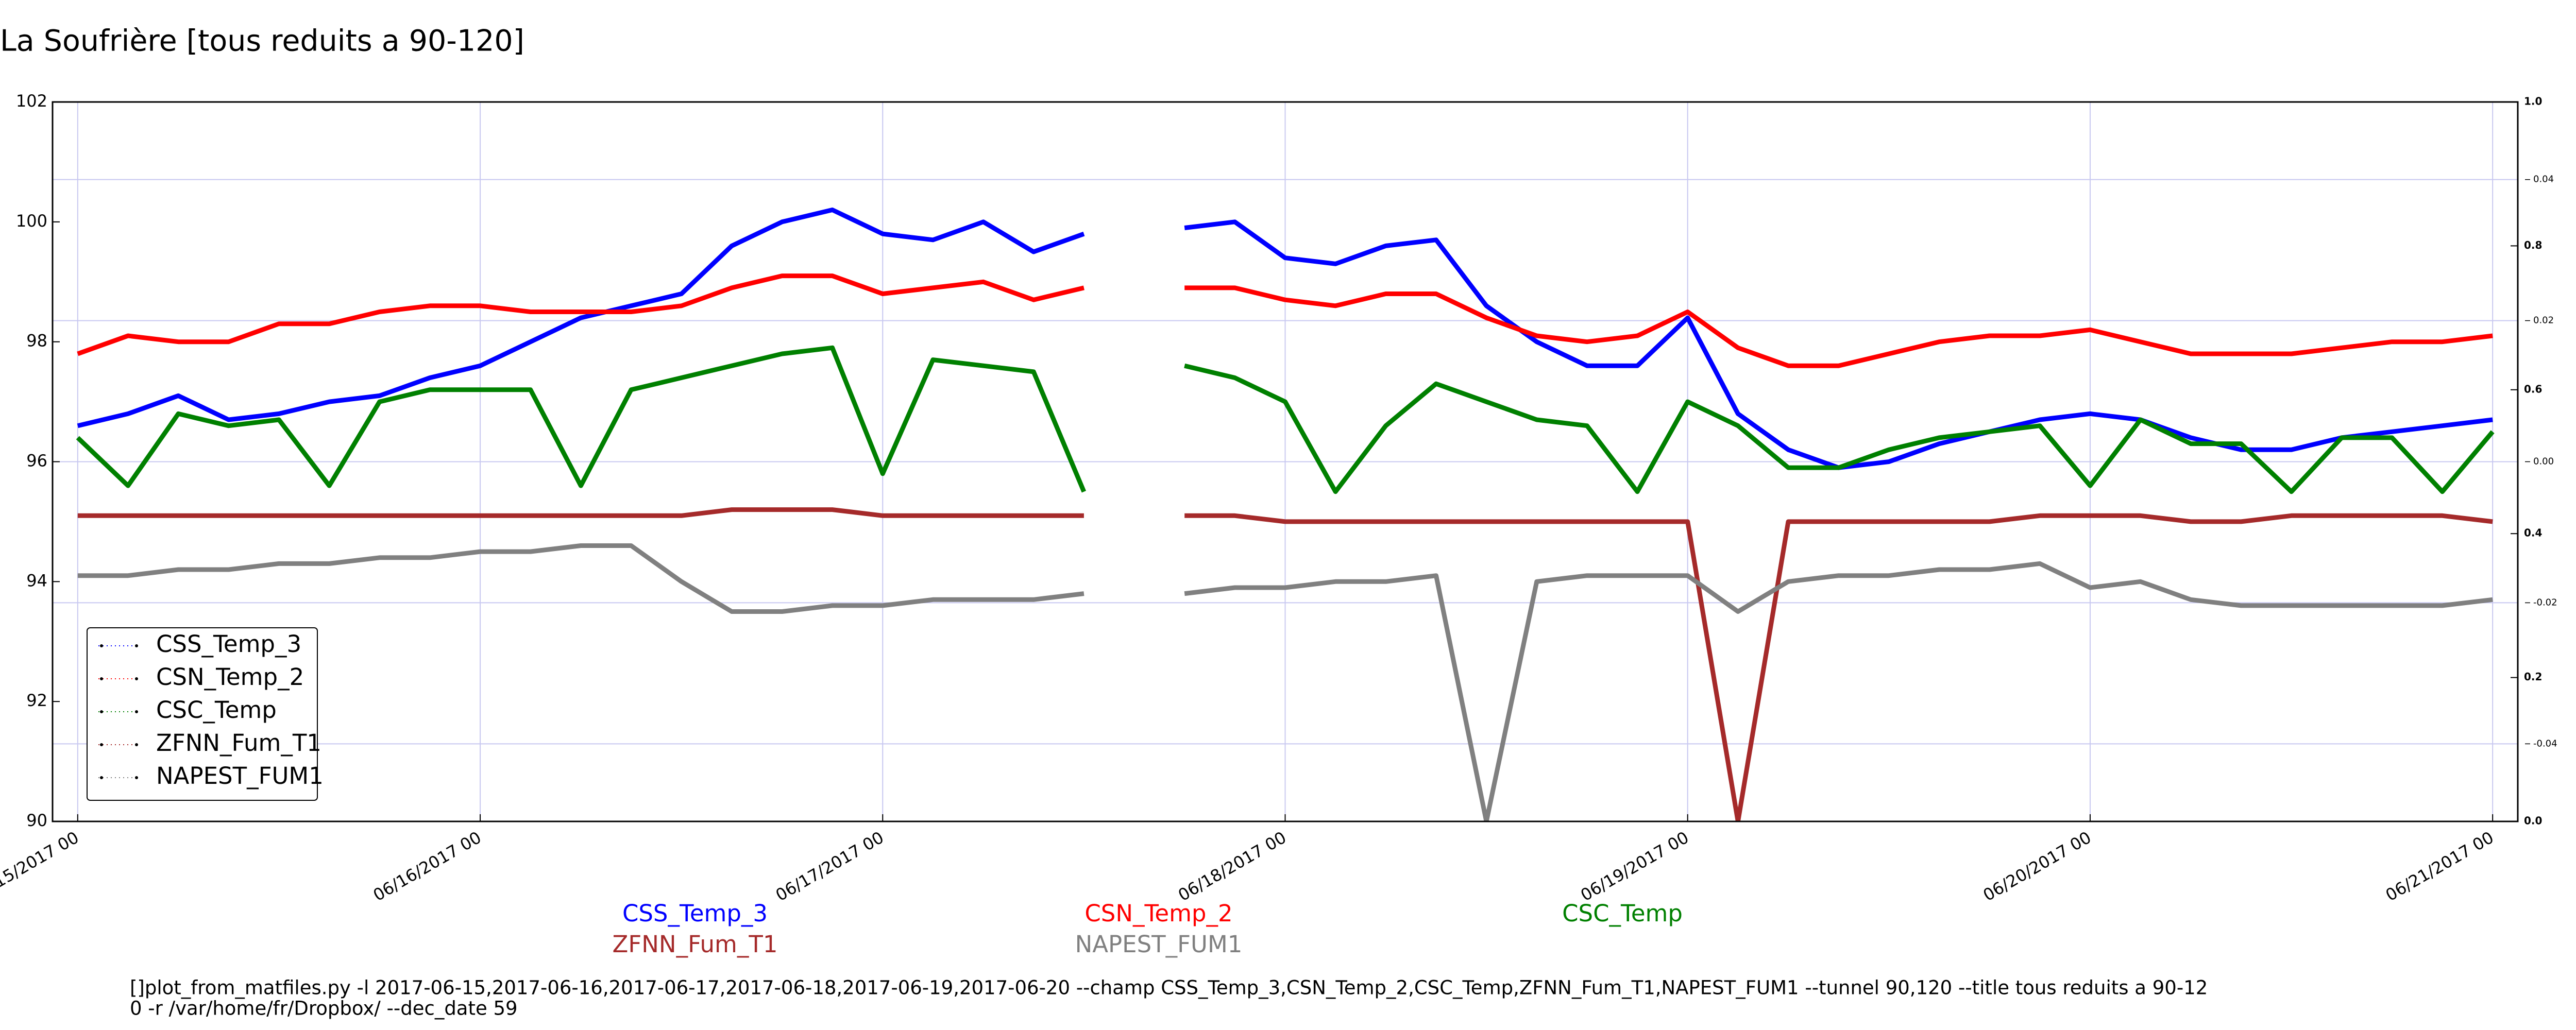  What do you see at coordinates (2543, 461) in the screenshot?
I see `y3-tick-label: 0.00` at bounding box center [2543, 461].